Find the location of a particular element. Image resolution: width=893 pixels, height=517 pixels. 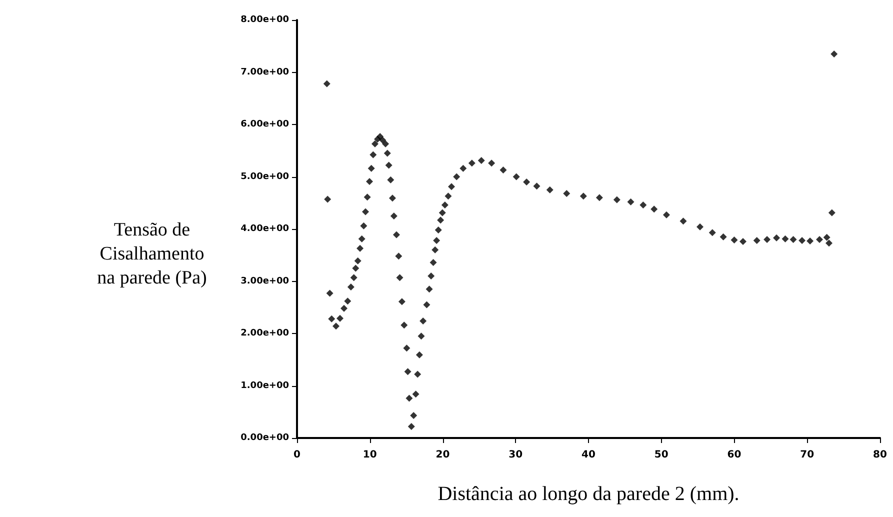

x-tick-label: 70 is located at coordinates (807, 455).